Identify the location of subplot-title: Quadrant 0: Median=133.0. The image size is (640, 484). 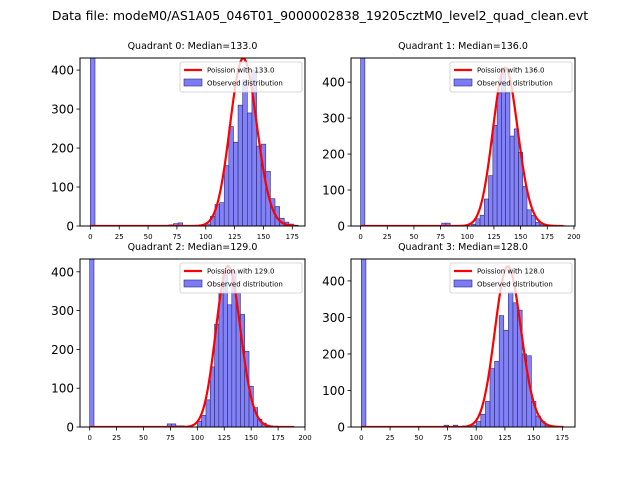
(193, 46).